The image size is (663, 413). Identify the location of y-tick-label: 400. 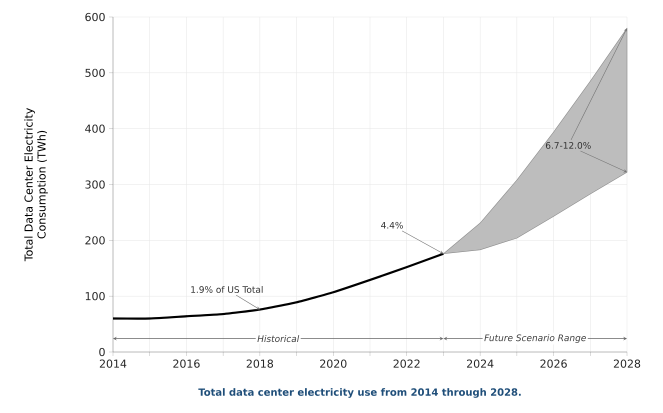
(95, 128).